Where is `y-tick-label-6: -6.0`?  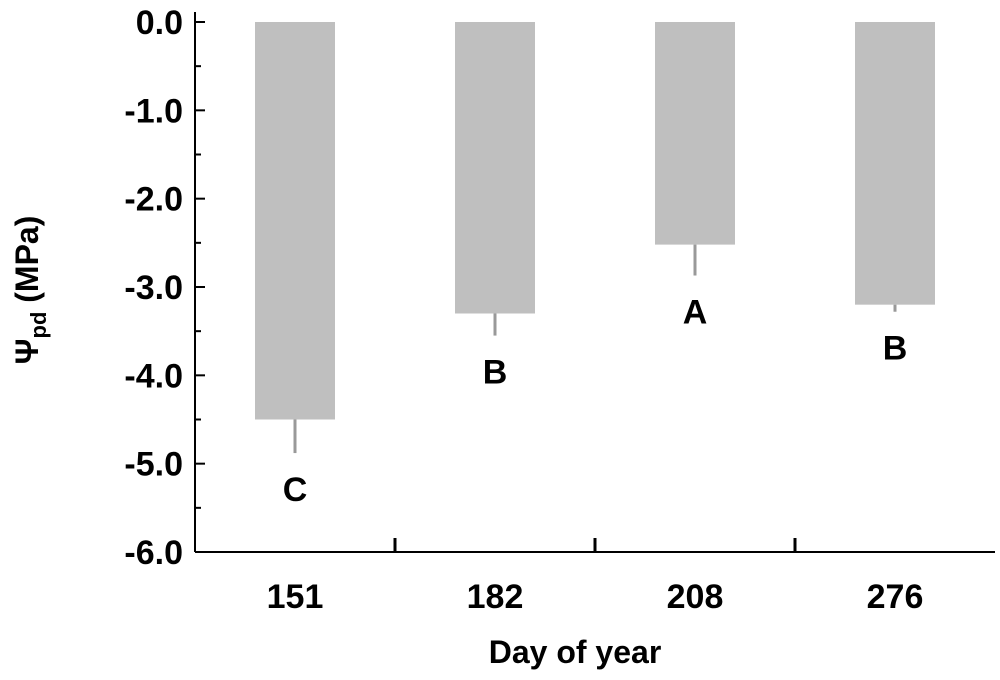 y-tick-label-6: -6.0 is located at coordinates (153, 553).